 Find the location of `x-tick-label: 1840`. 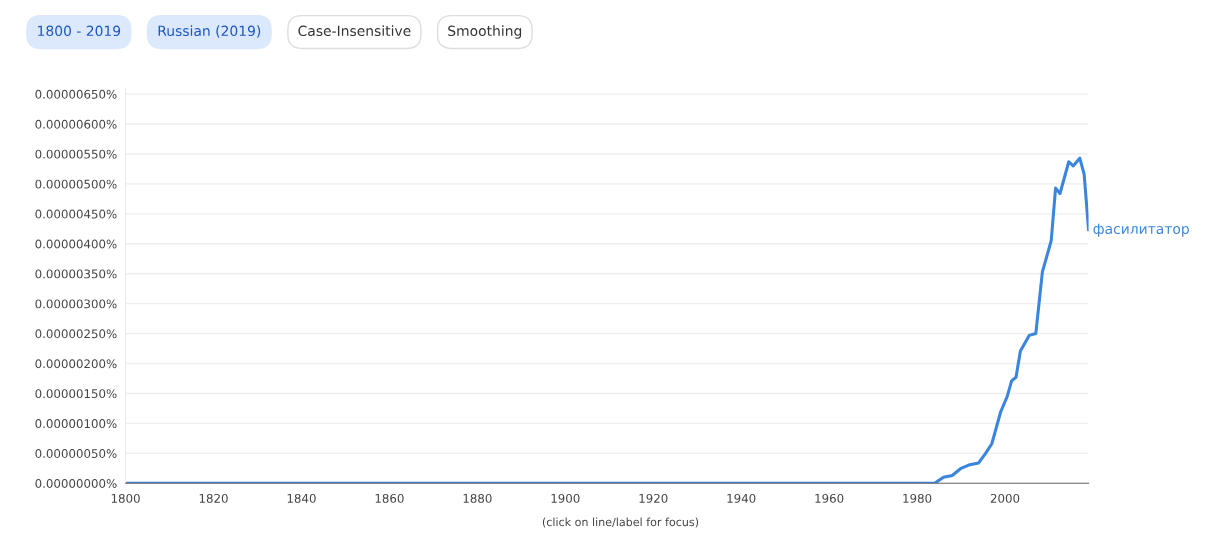

x-tick-label: 1840 is located at coordinates (301, 498).